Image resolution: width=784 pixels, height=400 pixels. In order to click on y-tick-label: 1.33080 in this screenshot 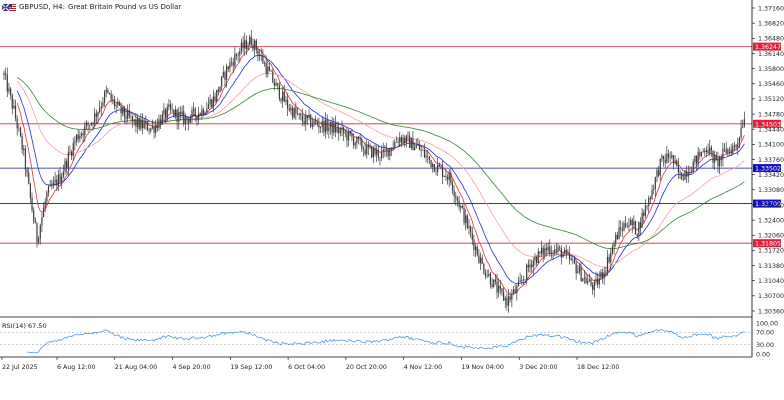, I will do `click(771, 190)`.